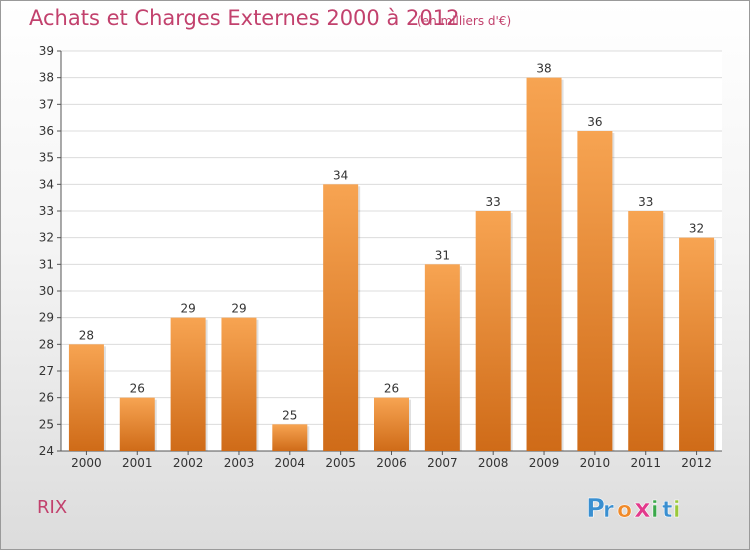 This screenshot has width=750, height=550. Describe the element at coordinates (46, 344) in the screenshot. I see `y-tick-label: 28` at that location.